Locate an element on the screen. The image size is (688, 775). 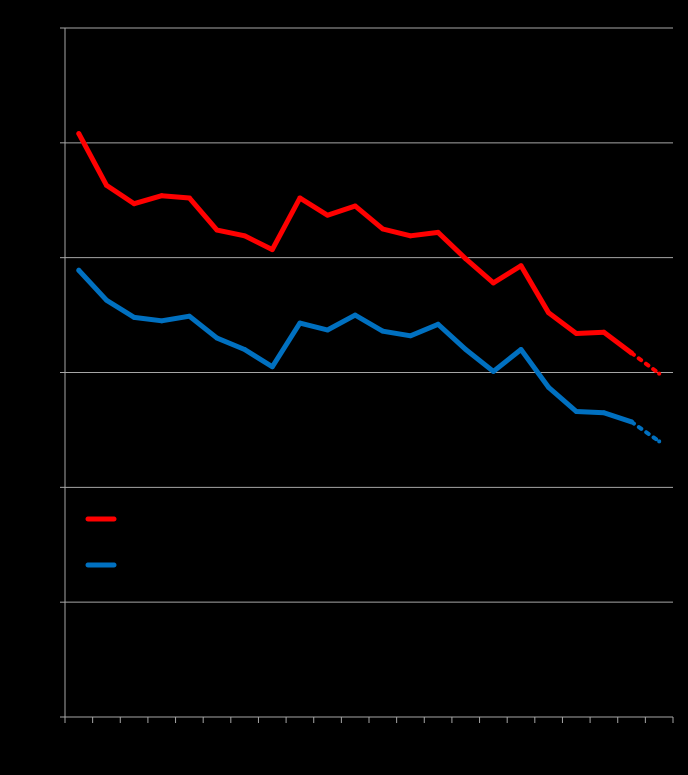
y-tick-label-1: 1 is located at coordinates (52, 601).